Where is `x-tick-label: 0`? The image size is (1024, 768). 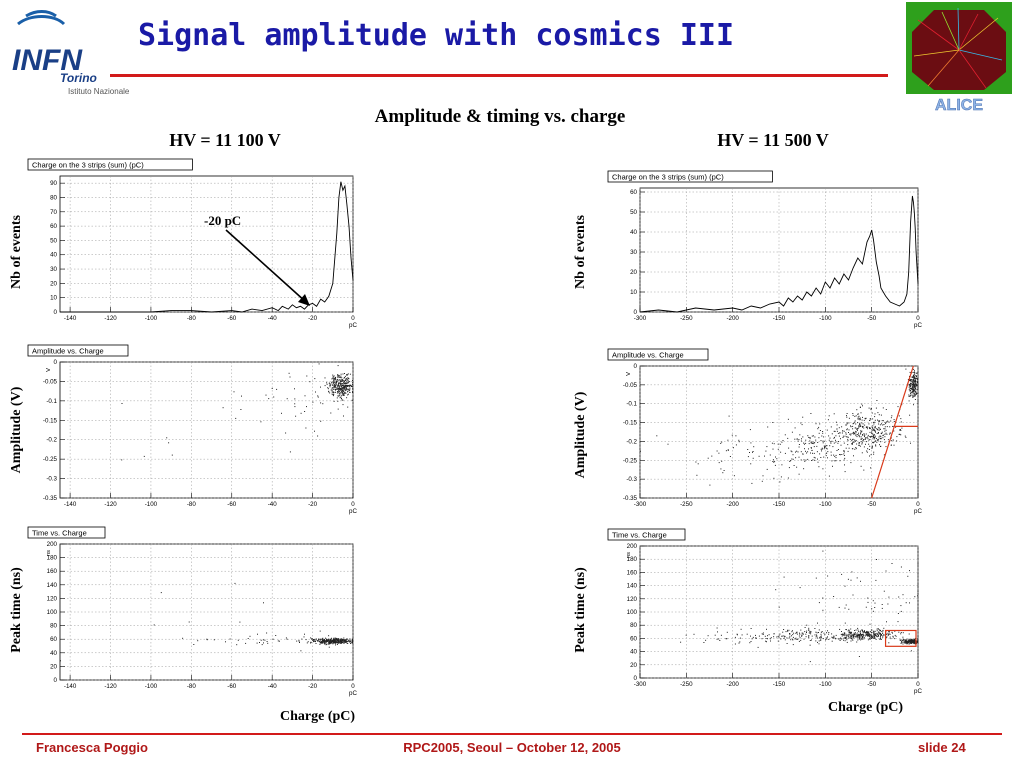
x-tick-label: 0 is located at coordinates (918, 318).